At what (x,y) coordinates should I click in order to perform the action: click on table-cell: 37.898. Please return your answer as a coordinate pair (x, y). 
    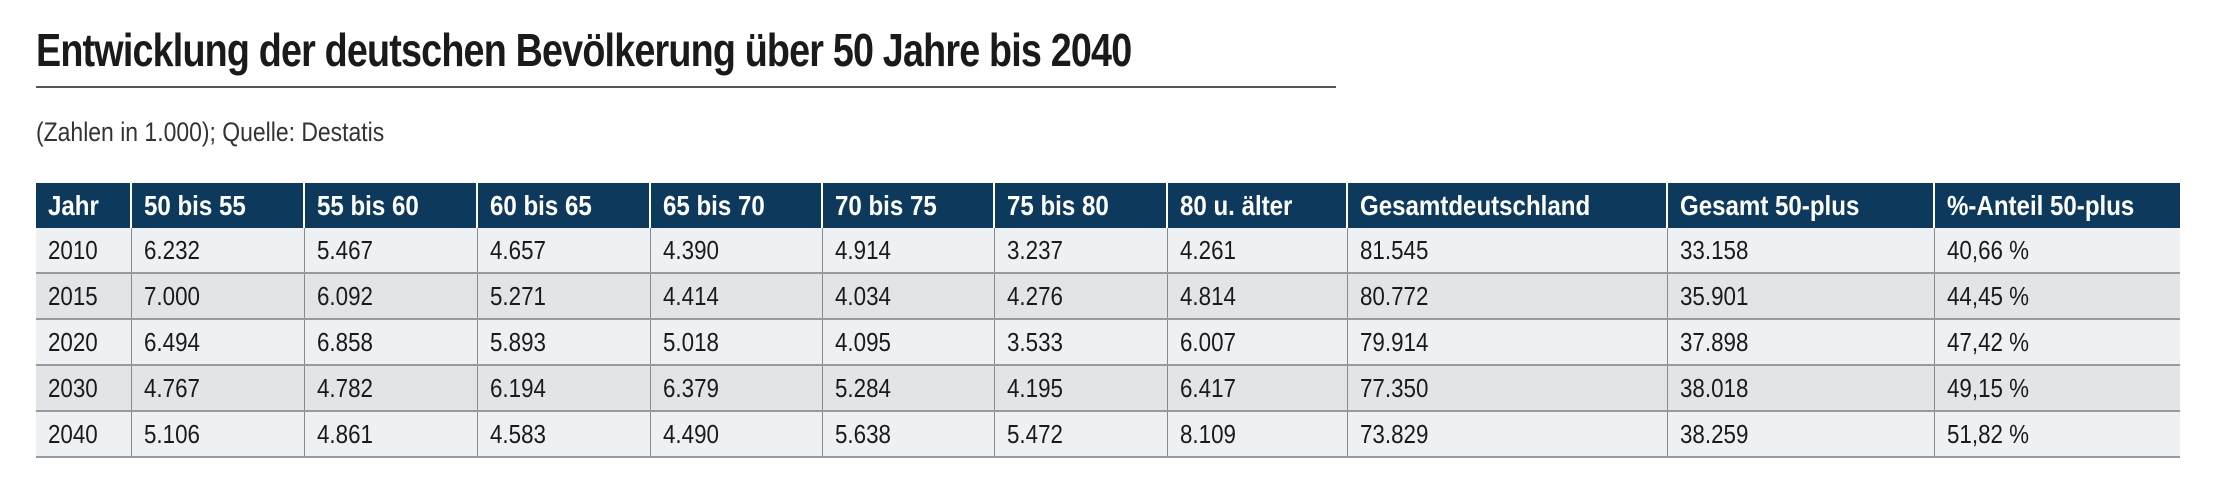
    Looking at the image, I should click on (1800, 342).